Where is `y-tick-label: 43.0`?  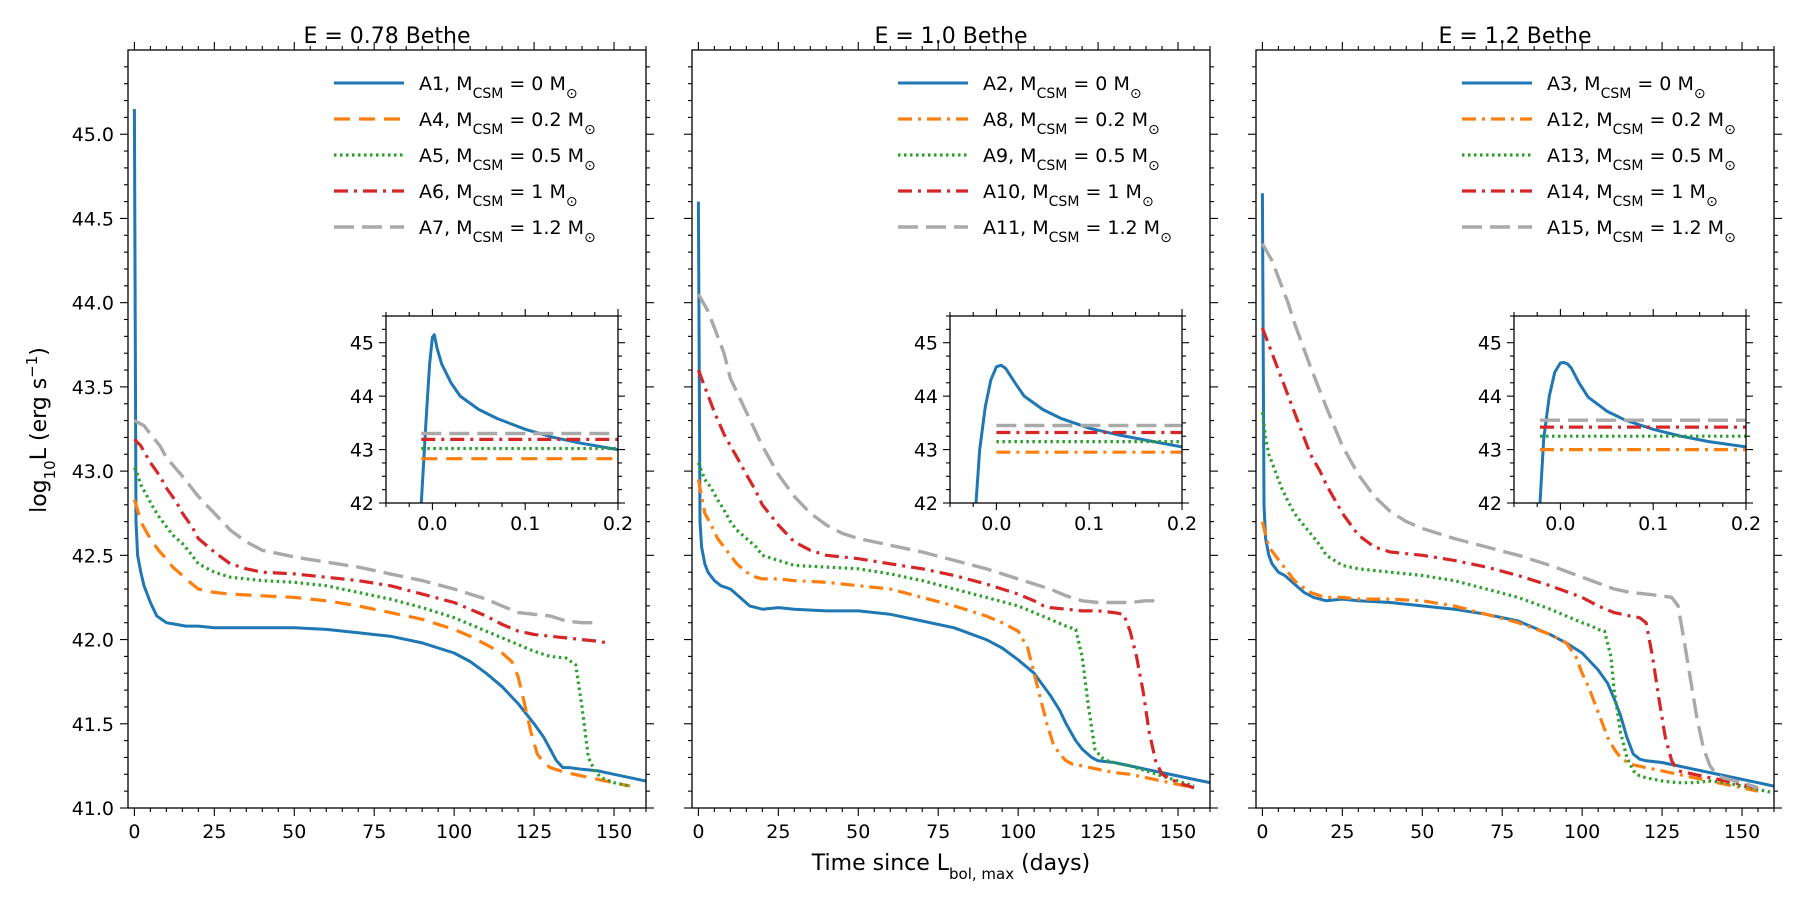
y-tick-label: 43.0 is located at coordinates (93, 472).